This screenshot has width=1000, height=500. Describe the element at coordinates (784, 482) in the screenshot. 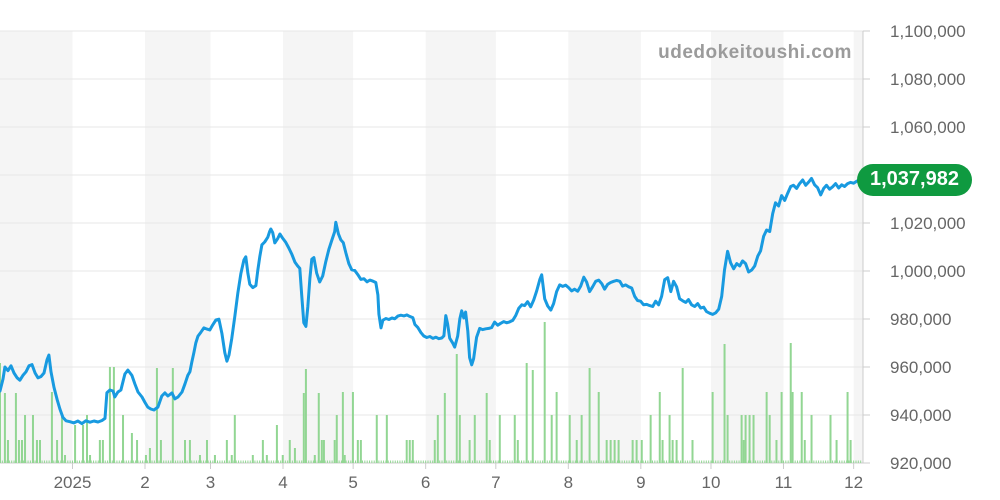

I see `x-axis-label: 11` at that location.